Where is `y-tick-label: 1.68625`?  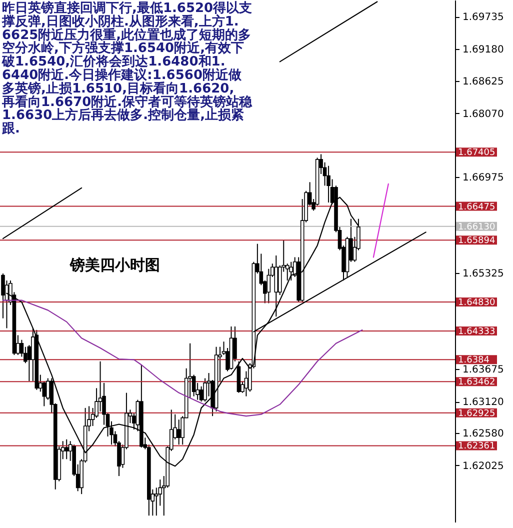 y-tick-label: 1.68625 is located at coordinates (483, 82).